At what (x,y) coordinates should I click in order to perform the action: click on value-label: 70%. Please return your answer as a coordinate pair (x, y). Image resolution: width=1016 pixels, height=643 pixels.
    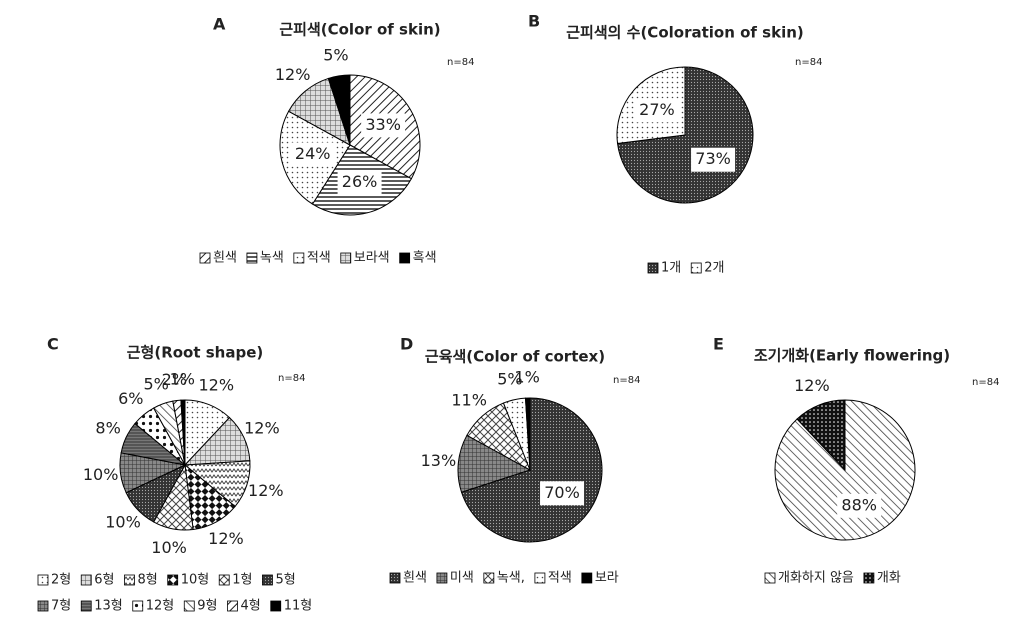
    Looking at the image, I should click on (562, 492).